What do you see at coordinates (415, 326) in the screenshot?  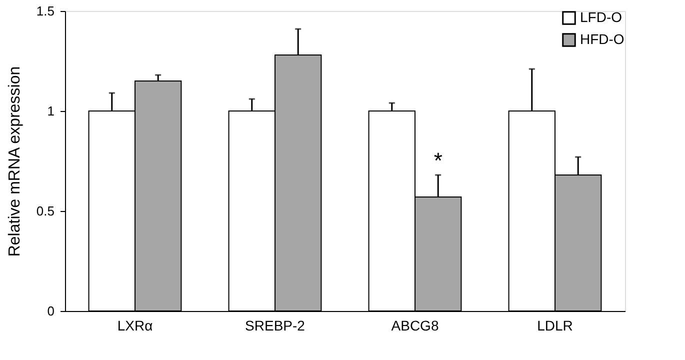 I see `x-tick-label: ABCG8` at bounding box center [415, 326].